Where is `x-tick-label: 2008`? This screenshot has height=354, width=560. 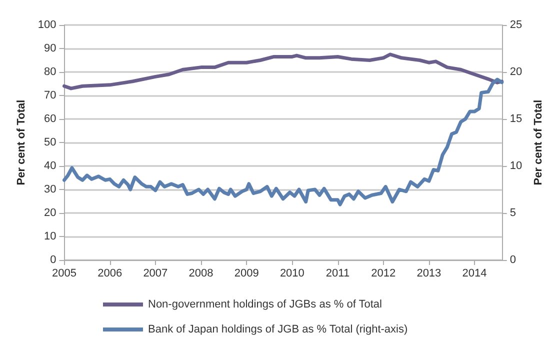
x-tick-label: 2008 is located at coordinates (201, 274).